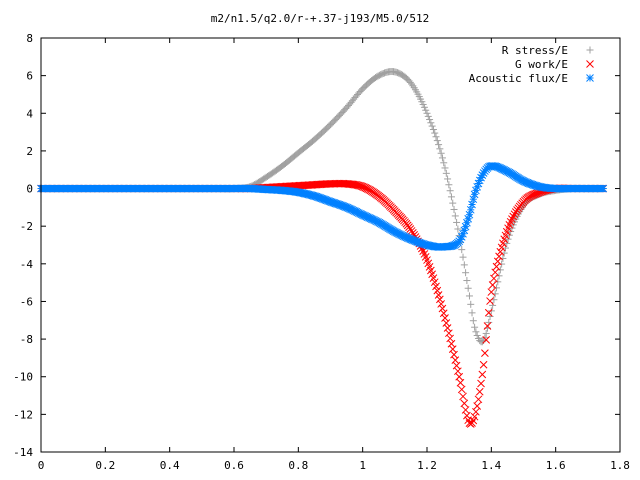  What do you see at coordinates (23, 414) in the screenshot?
I see `y-tick-label: -12` at bounding box center [23, 414].